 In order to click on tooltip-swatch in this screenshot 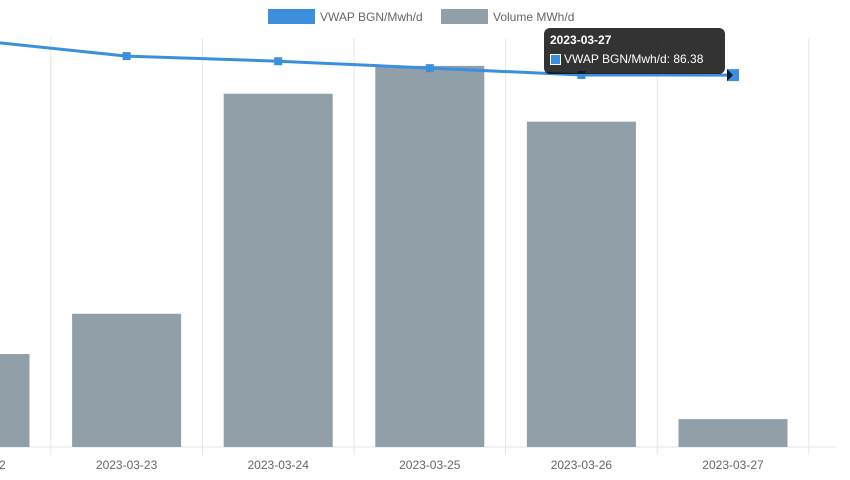, I will do `click(555, 59)`.